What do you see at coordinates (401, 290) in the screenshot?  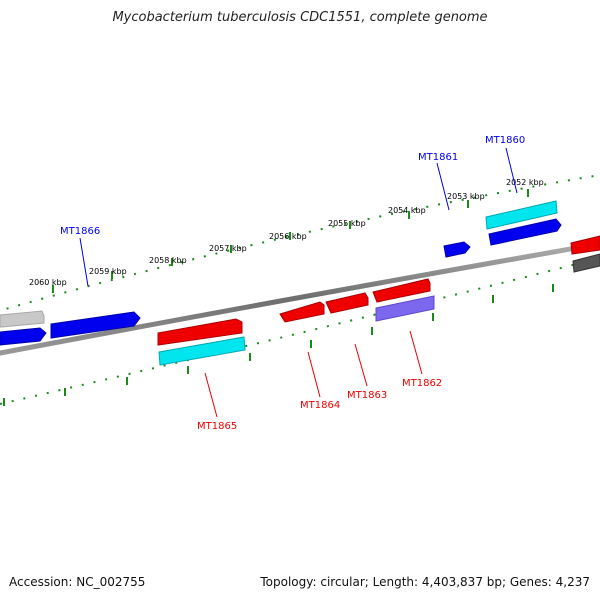 I see `gene-arrow-mt1862-red` at bounding box center [401, 290].